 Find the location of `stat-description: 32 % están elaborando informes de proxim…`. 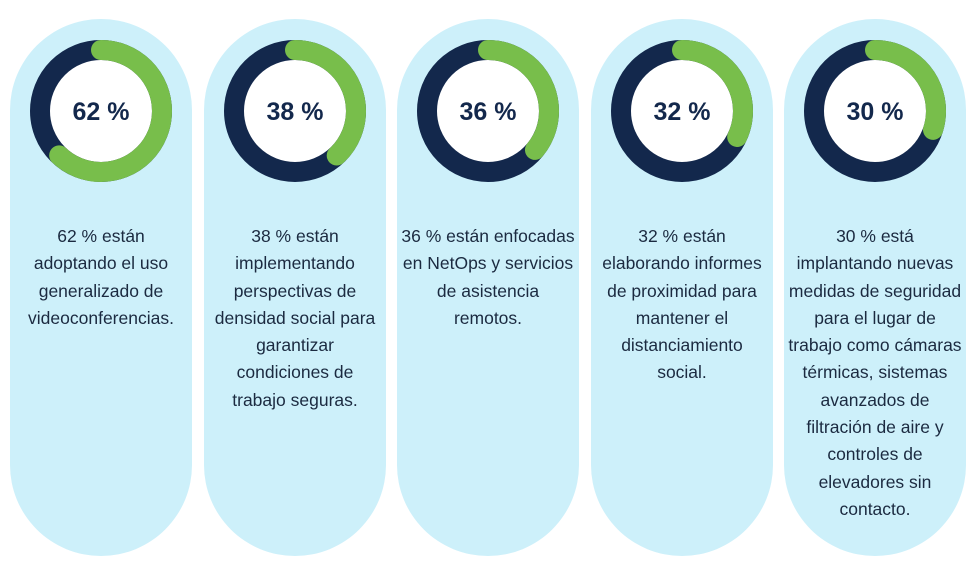

stat-description: 32 % están elaborando informes de proxim… is located at coordinates (682, 304).